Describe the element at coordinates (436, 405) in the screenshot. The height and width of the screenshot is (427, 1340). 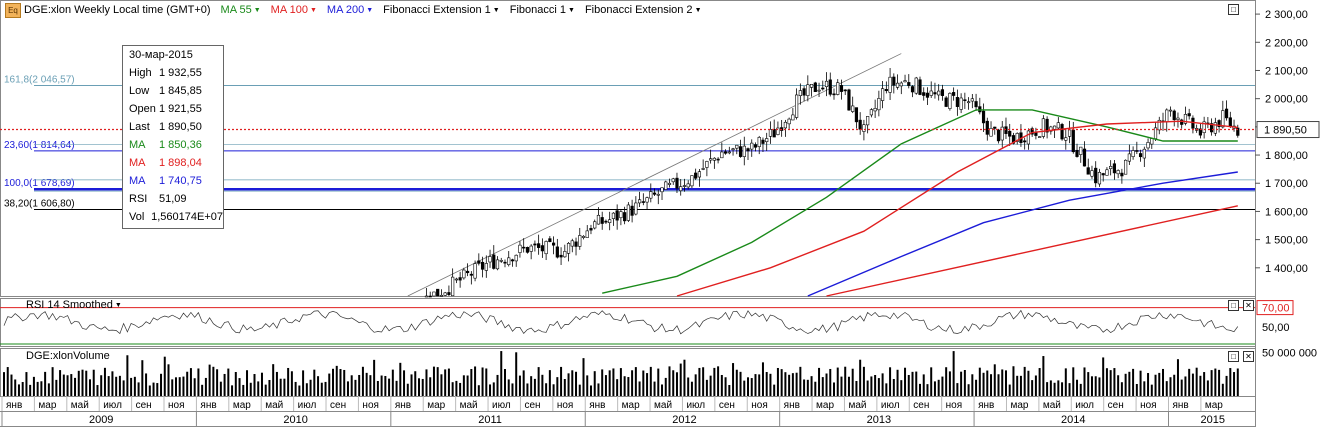
I see `month-label: мар` at that location.